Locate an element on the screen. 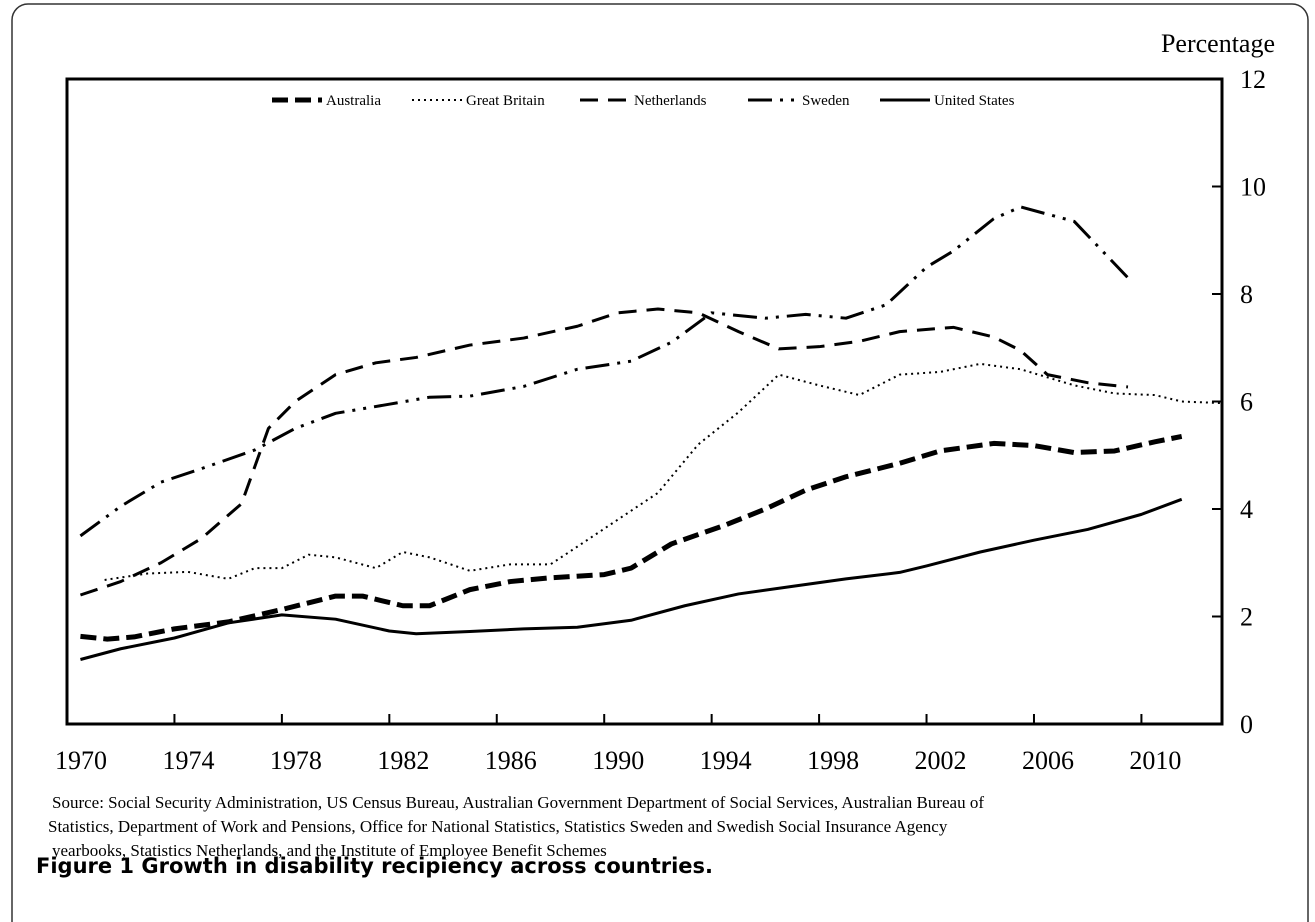 This screenshot has width=1315, height=922. x-tick-label: 1970 is located at coordinates (81, 760).